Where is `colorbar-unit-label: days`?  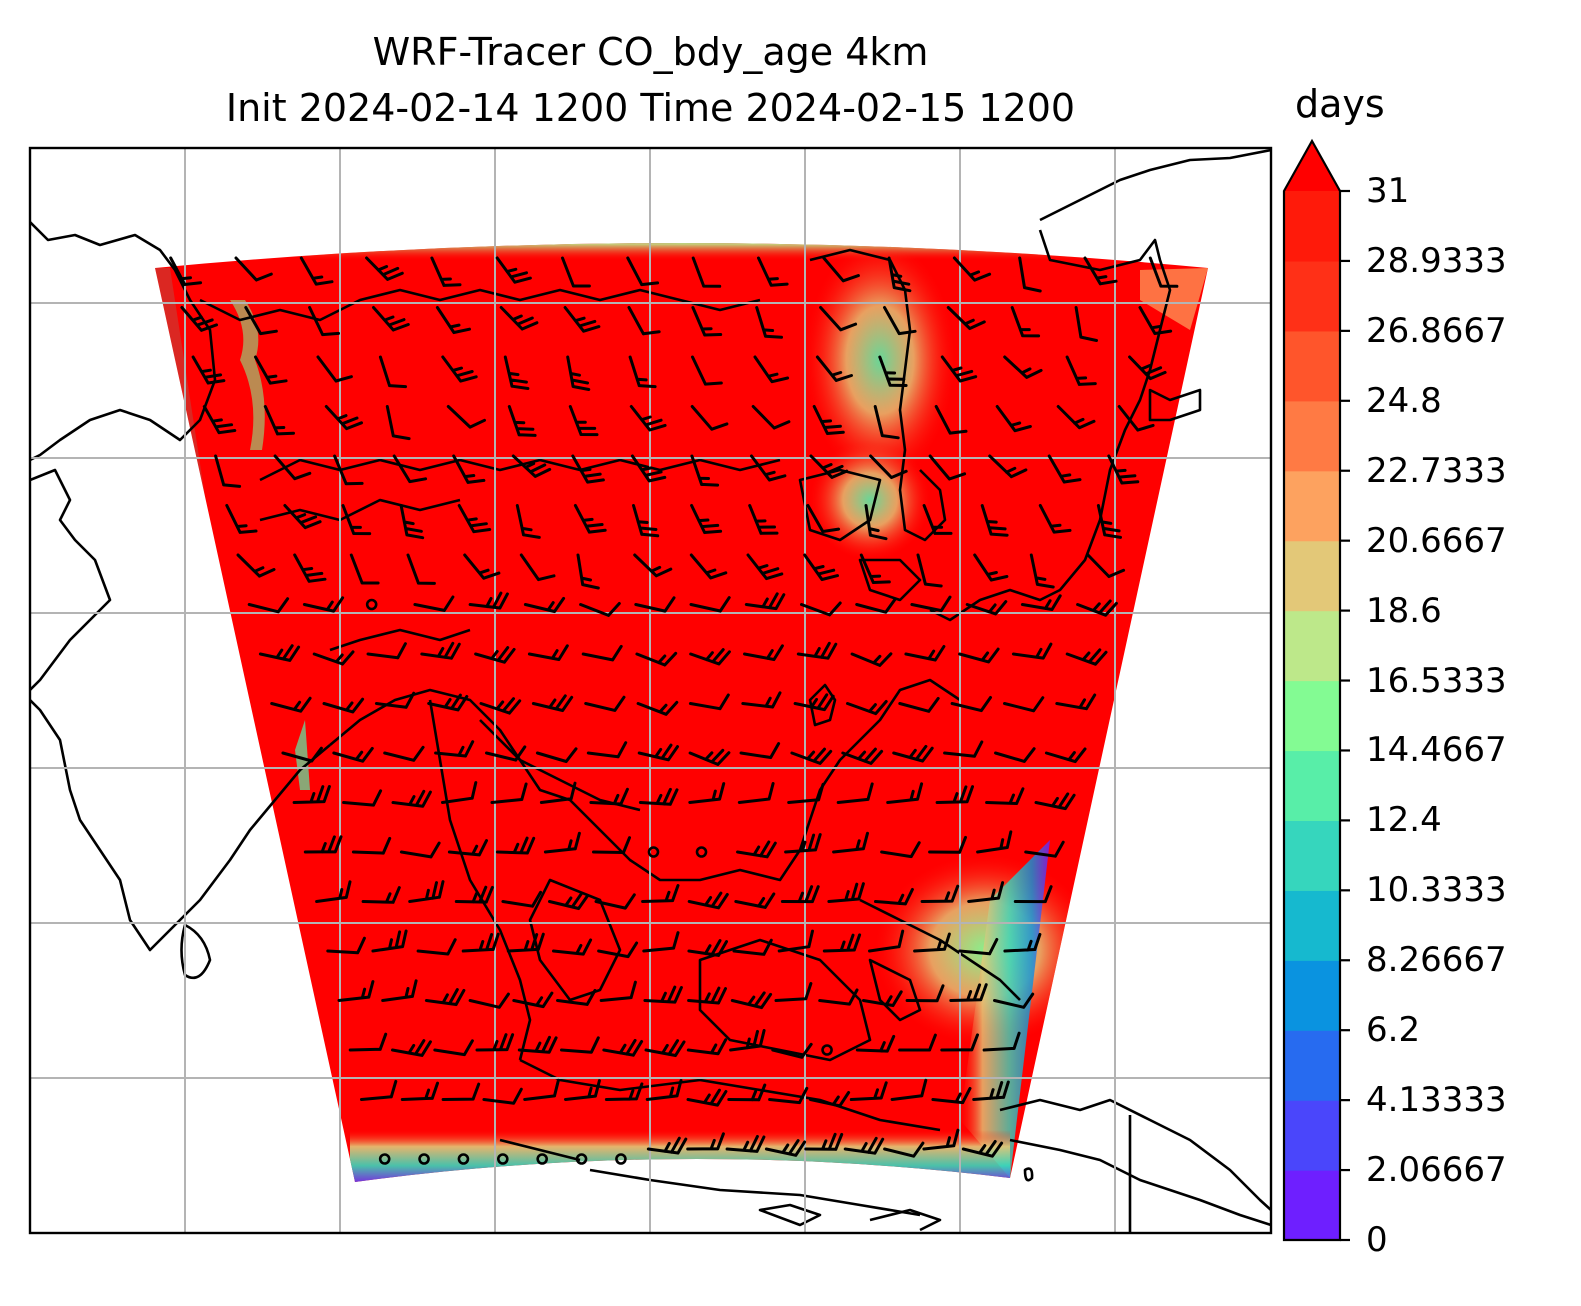
colorbar-unit-label: days is located at coordinates (1340, 104).